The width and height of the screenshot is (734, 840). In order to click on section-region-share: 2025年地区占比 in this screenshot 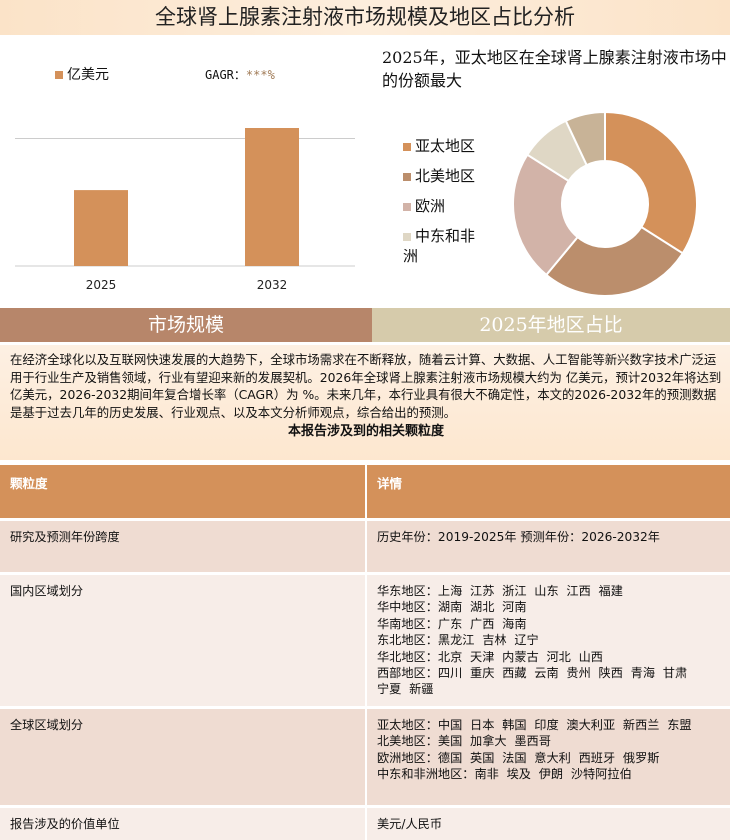, I will do `click(551, 325)`.